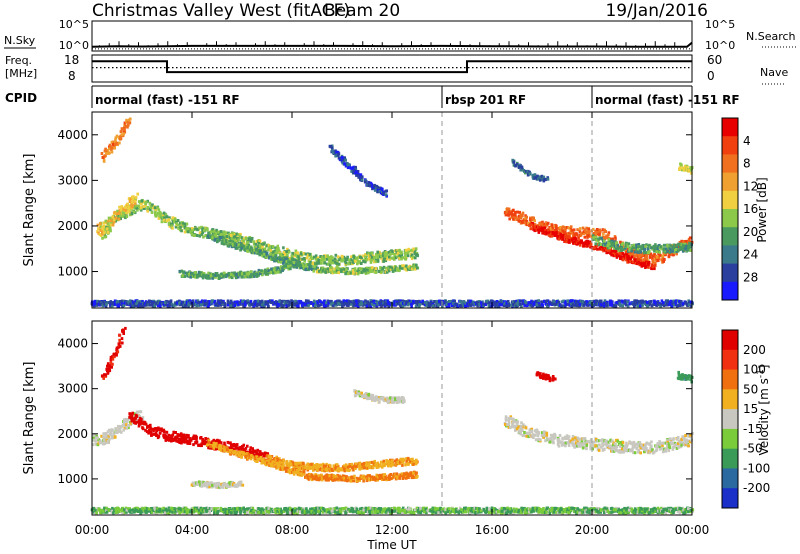 The width and height of the screenshot is (800, 554). What do you see at coordinates (667, 100) in the screenshot?
I see `cpid-segment-label: normal (fast) -151 RF` at bounding box center [667, 100].